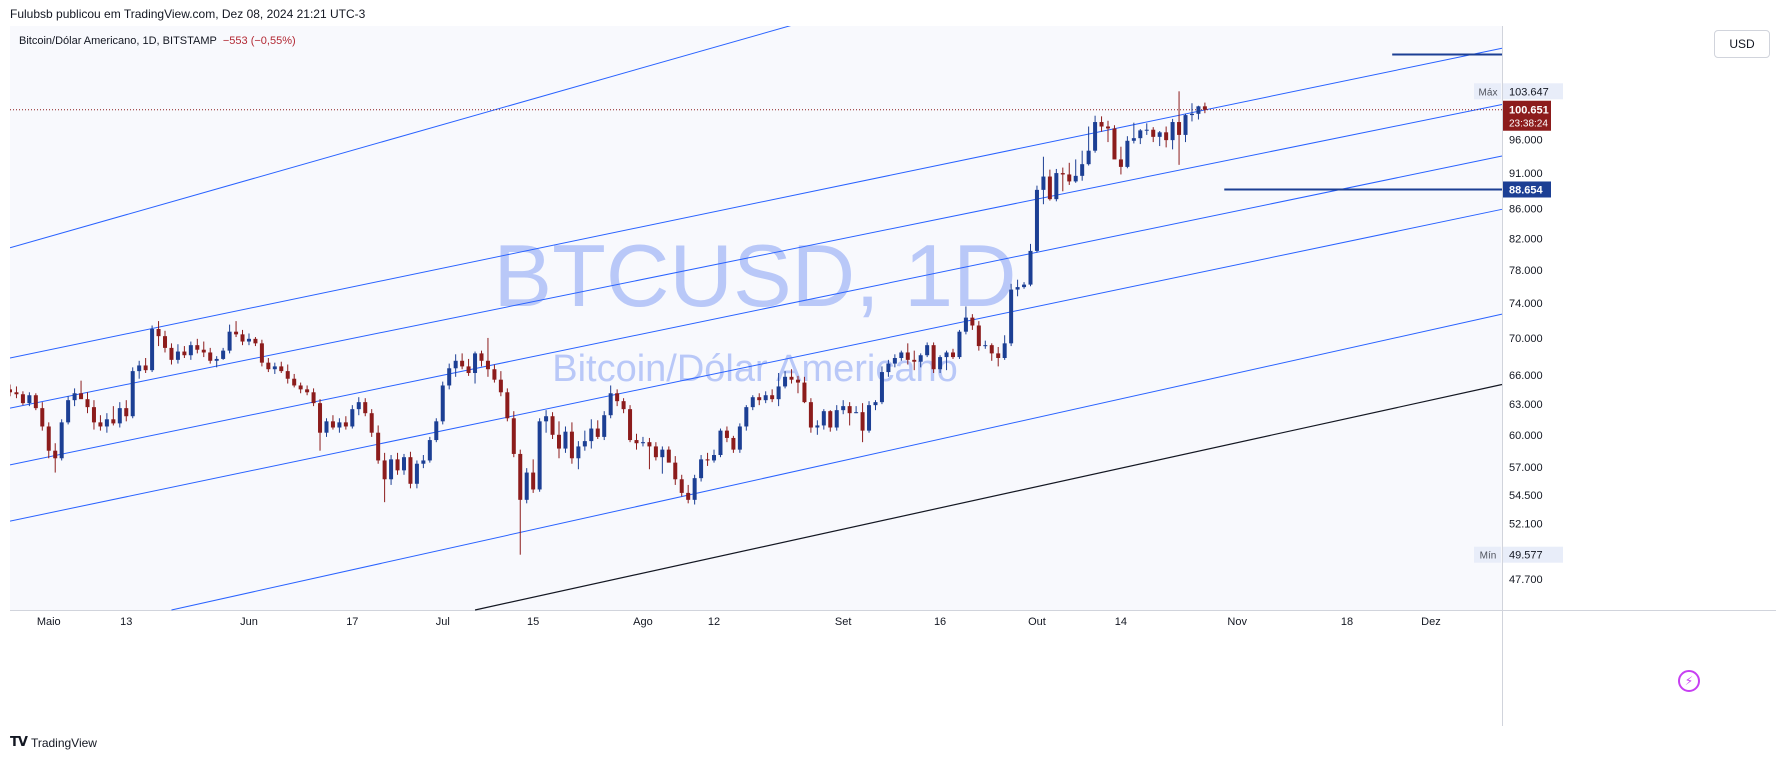 This screenshot has width=1786, height=759. Describe the element at coordinates (1526, 140) in the screenshot. I see `y-tick-label: 96.000` at that location.